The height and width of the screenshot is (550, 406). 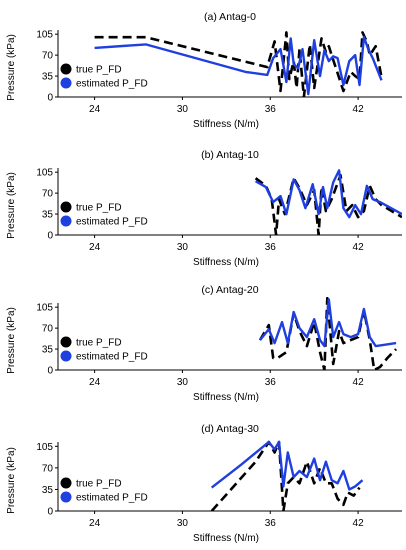 I want to click on panel-title: (a) Antag-0, so click(x=230, y=17).